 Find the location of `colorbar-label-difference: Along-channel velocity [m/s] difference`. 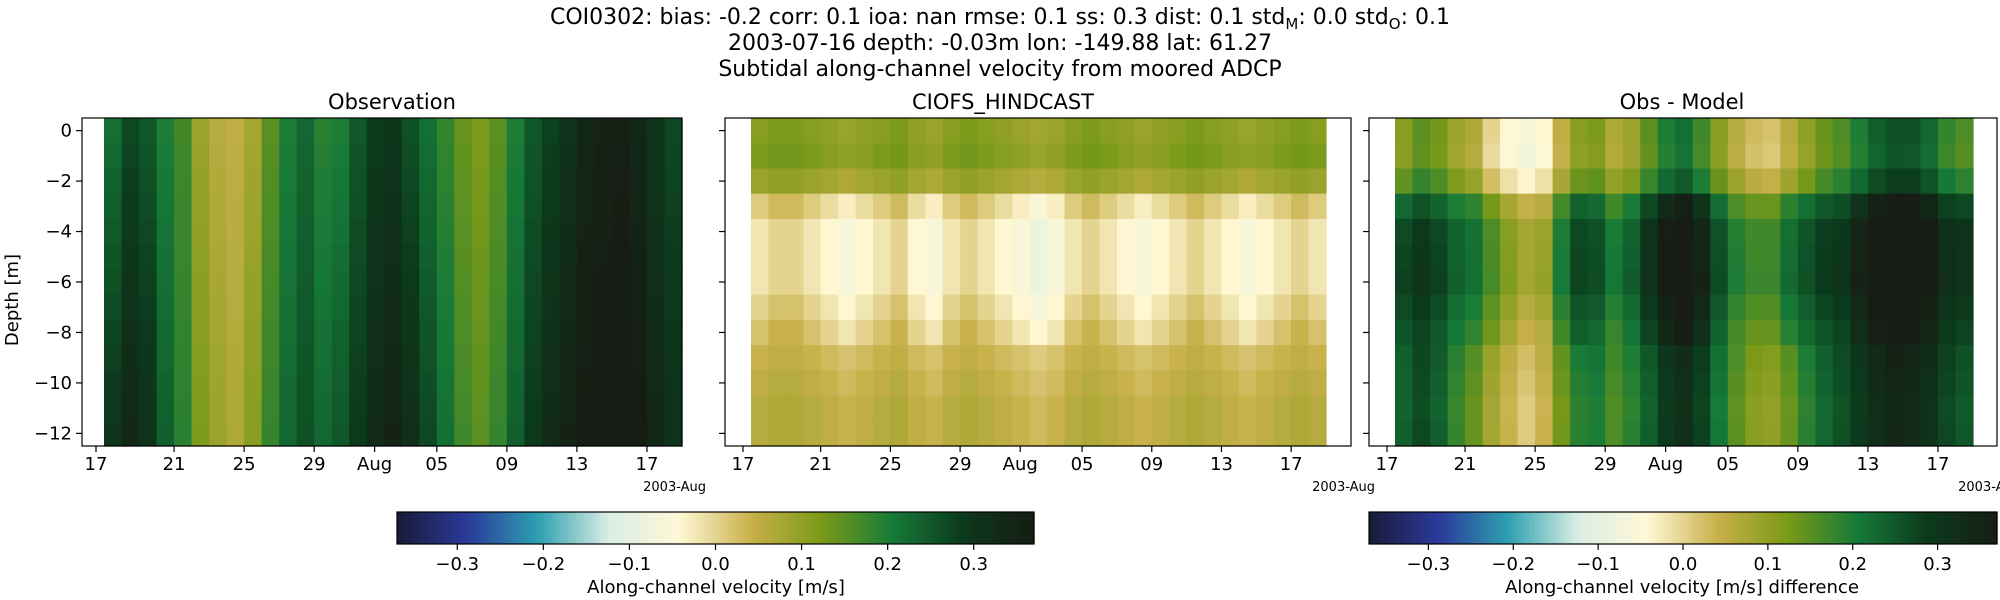

colorbar-label-difference: Along-channel velocity [m/s] difference is located at coordinates (1682, 587).